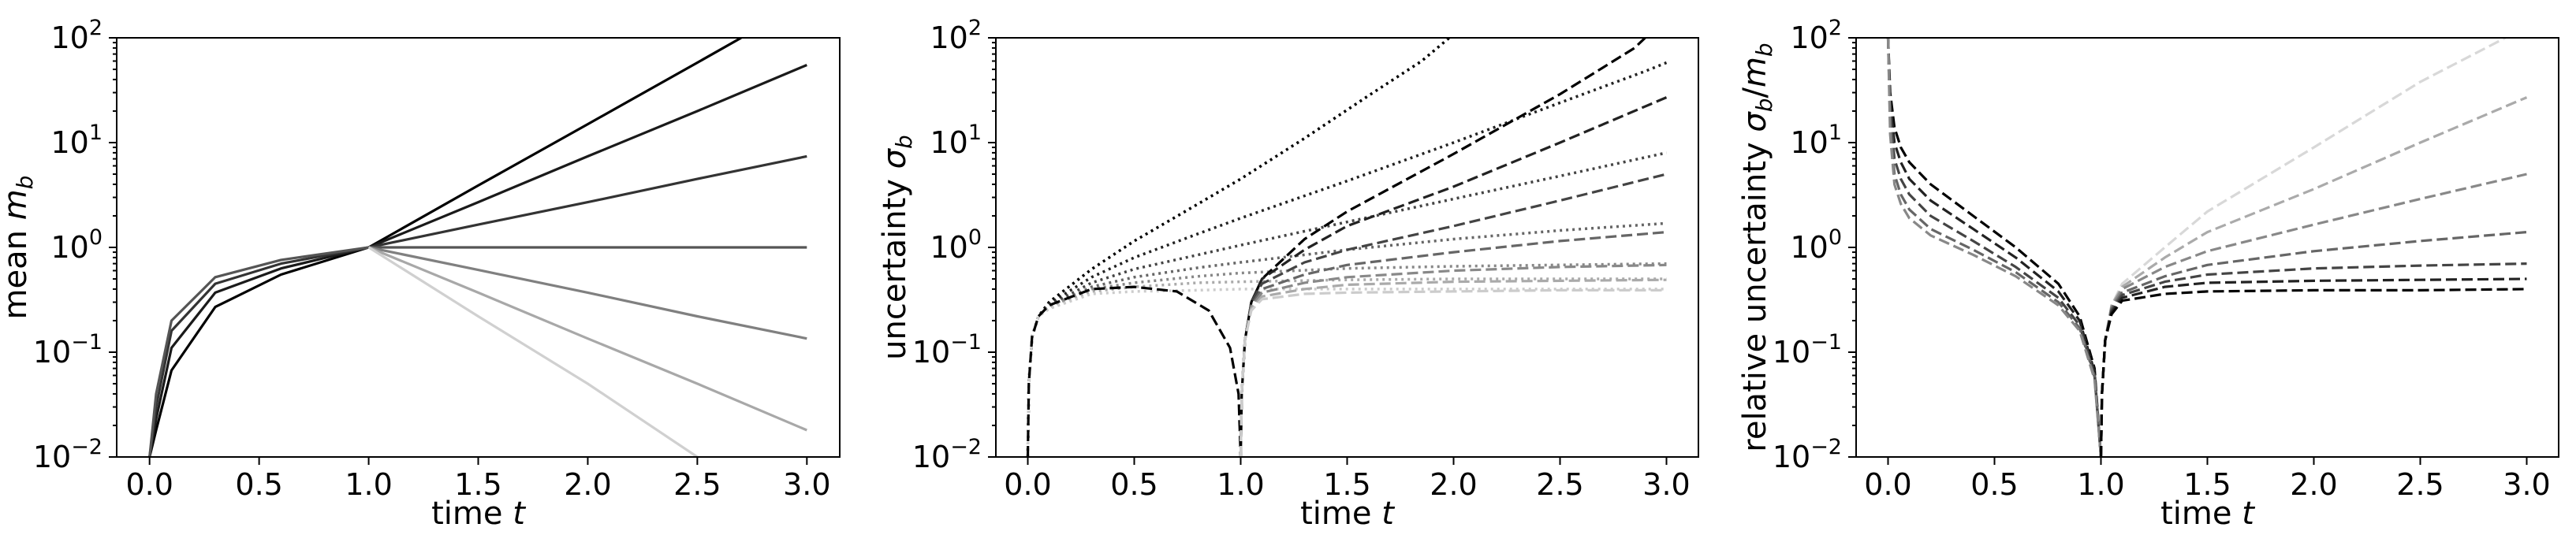 Image resolution: width=2576 pixels, height=546 pixels. I want to click on y-axis-label: relative uncertainty σb/mb, so click(1757, 247).